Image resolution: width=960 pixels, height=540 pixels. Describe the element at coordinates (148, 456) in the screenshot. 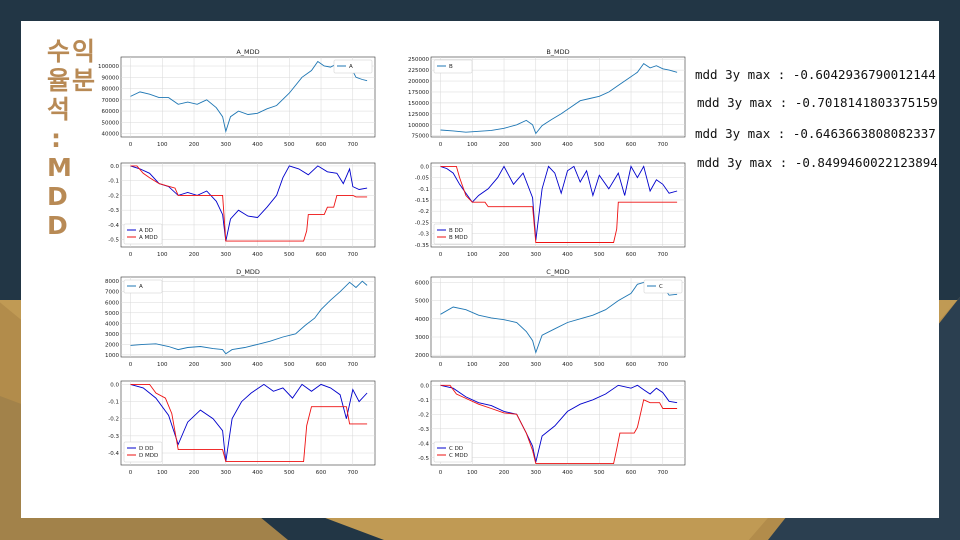

I see `legend-label: D MDD` at that location.